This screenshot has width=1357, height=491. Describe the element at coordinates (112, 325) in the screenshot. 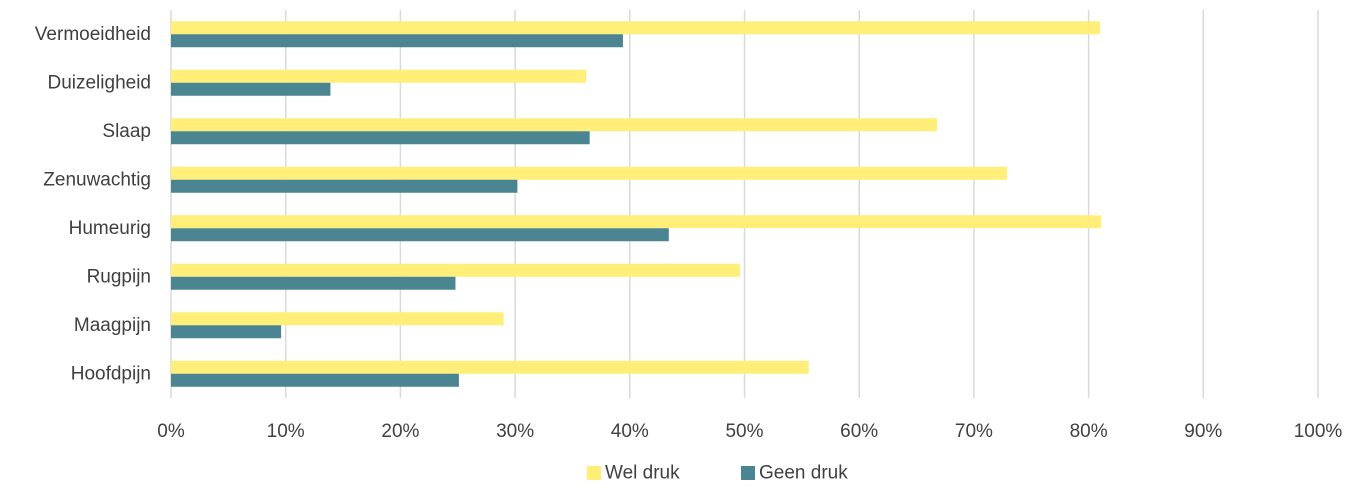

I see `category-label: Maagpijn` at that location.